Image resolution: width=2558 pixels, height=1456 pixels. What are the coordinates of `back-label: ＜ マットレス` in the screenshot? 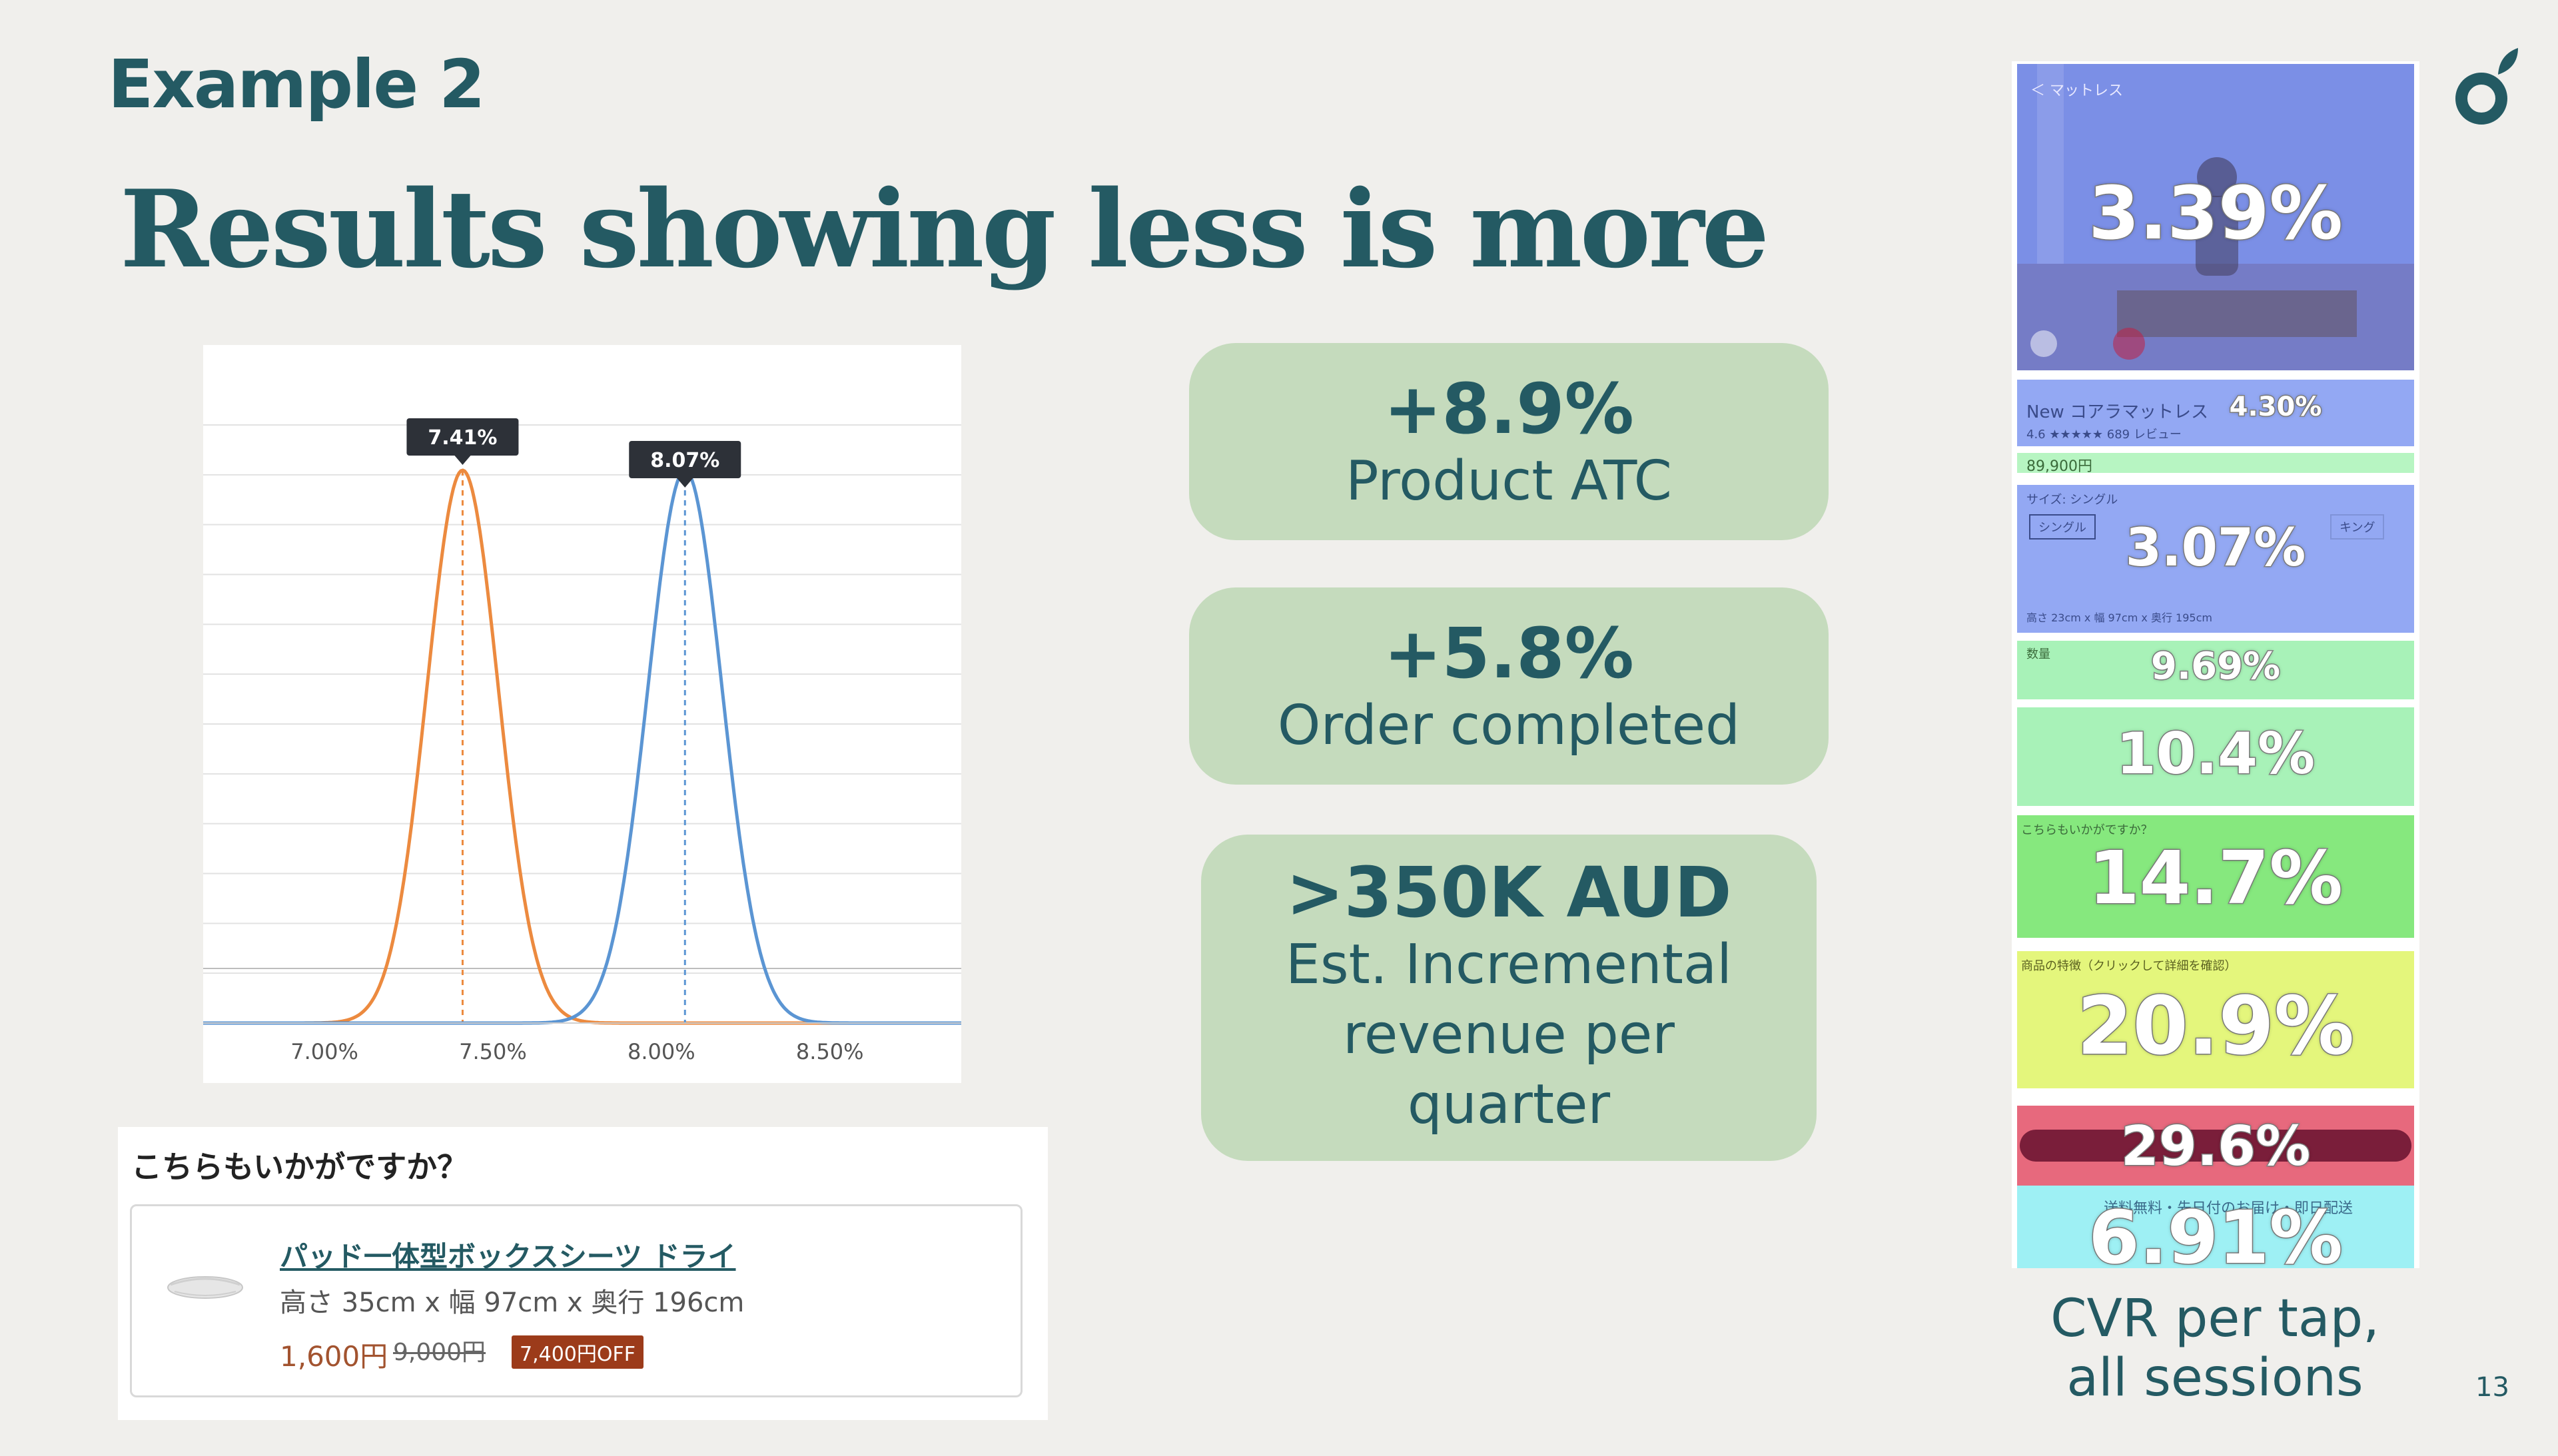 It's located at (2076, 91).